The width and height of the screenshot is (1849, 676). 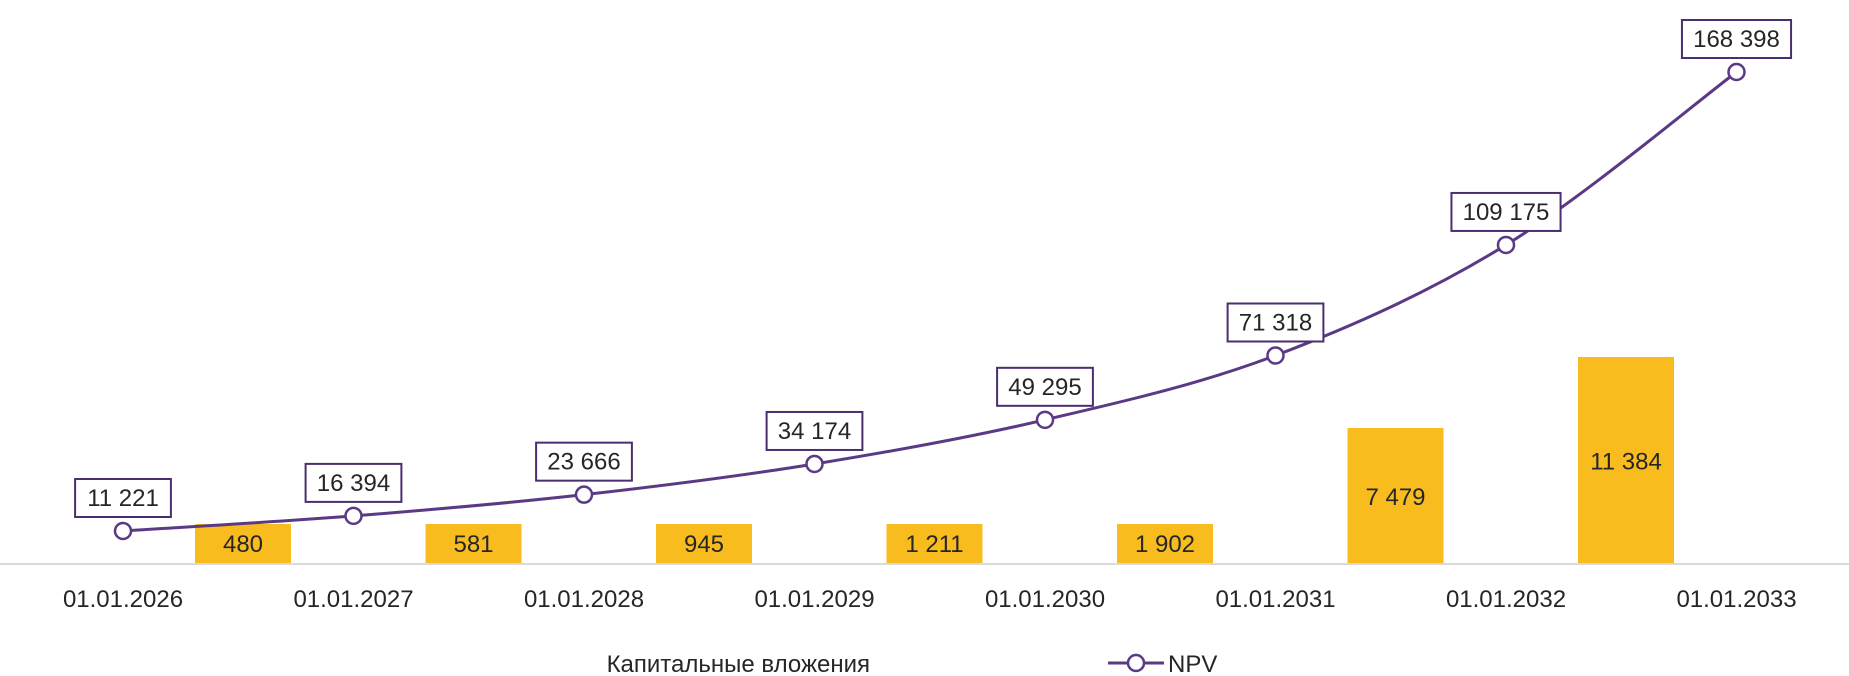 I want to click on capex-bar-label: 480, so click(x=243, y=544).